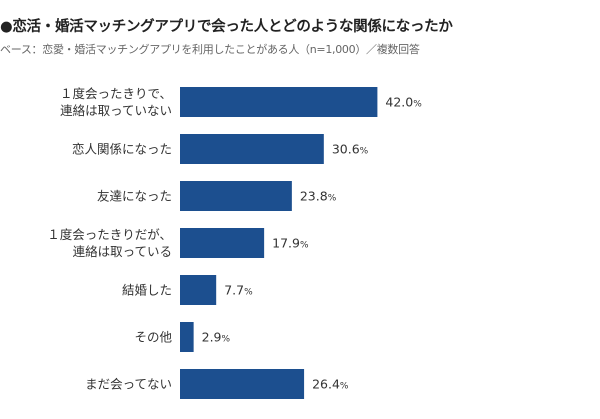  Describe the element at coordinates (109, 234) in the screenshot. I see `category-label: １度会ったきりだが、` at that location.